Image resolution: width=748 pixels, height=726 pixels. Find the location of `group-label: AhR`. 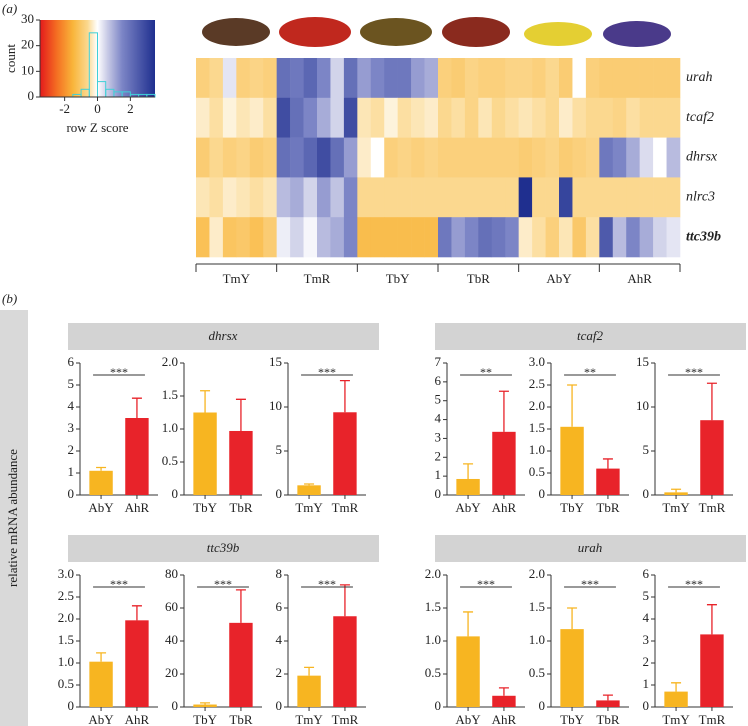

group-label: AhR is located at coordinates (639, 278).